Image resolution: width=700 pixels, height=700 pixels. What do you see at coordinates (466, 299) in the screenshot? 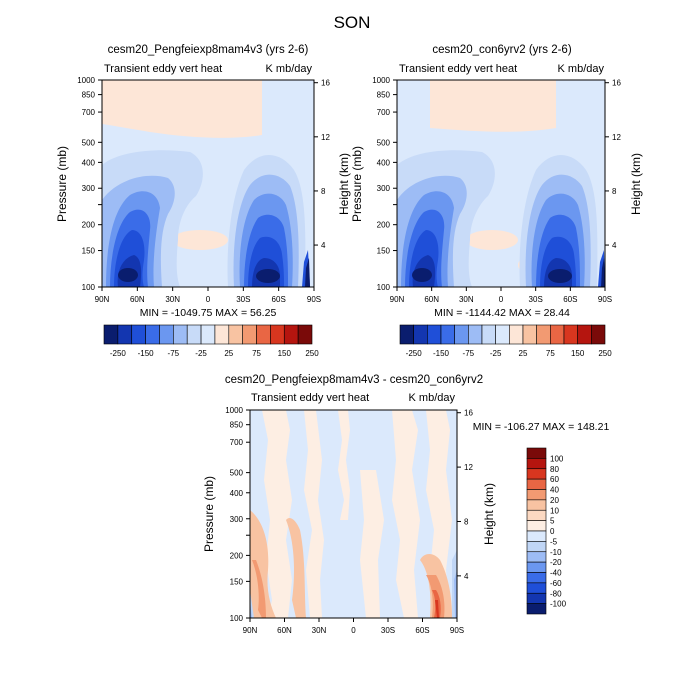
I see `x-tick-label: 30N` at bounding box center [466, 299].